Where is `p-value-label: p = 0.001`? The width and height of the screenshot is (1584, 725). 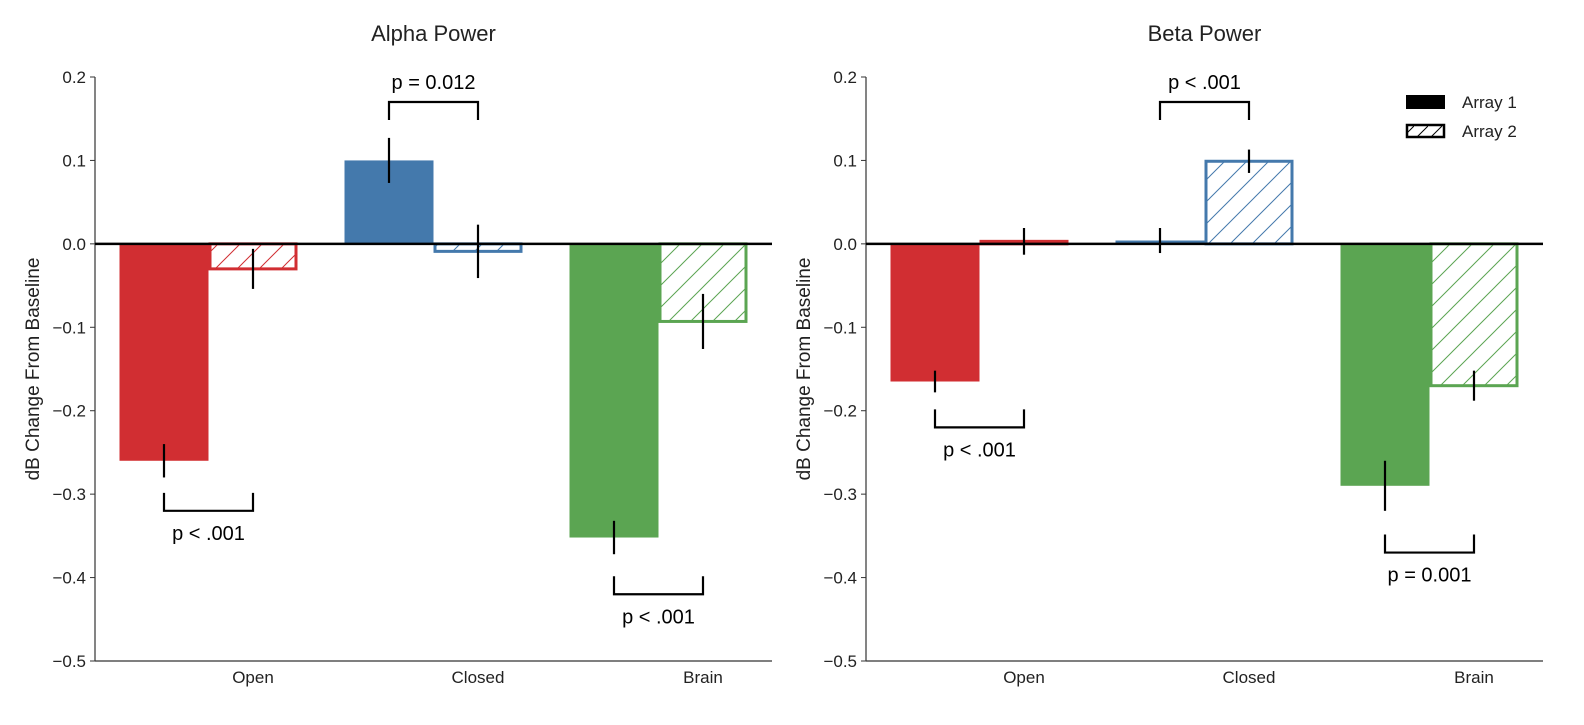
p-value-label: p = 0.001 is located at coordinates (1430, 576).